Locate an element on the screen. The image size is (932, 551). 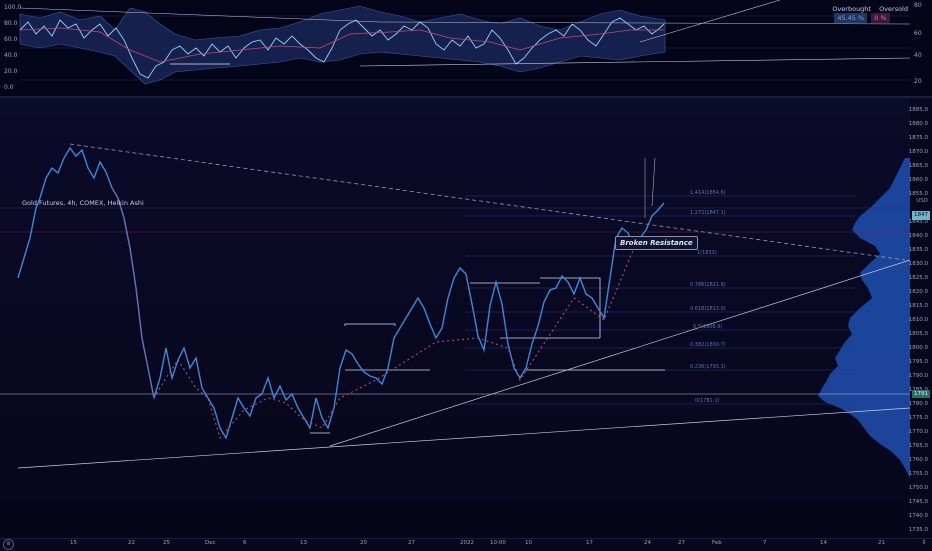
time-tick: 21 is located at coordinates (881, 543).